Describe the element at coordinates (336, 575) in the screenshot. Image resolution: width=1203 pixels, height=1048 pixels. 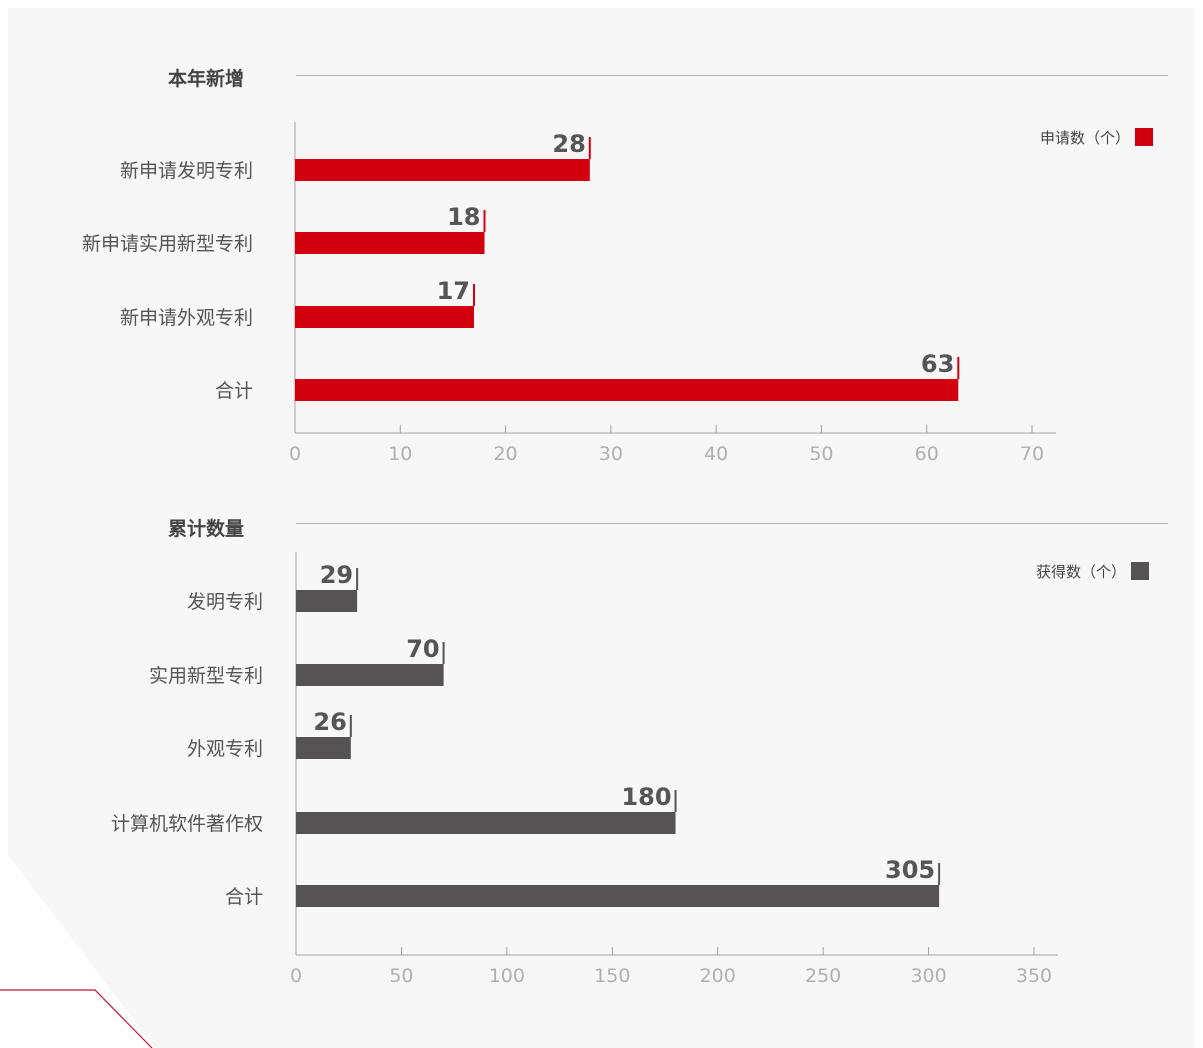
I see `bar-value-label: 29` at that location.